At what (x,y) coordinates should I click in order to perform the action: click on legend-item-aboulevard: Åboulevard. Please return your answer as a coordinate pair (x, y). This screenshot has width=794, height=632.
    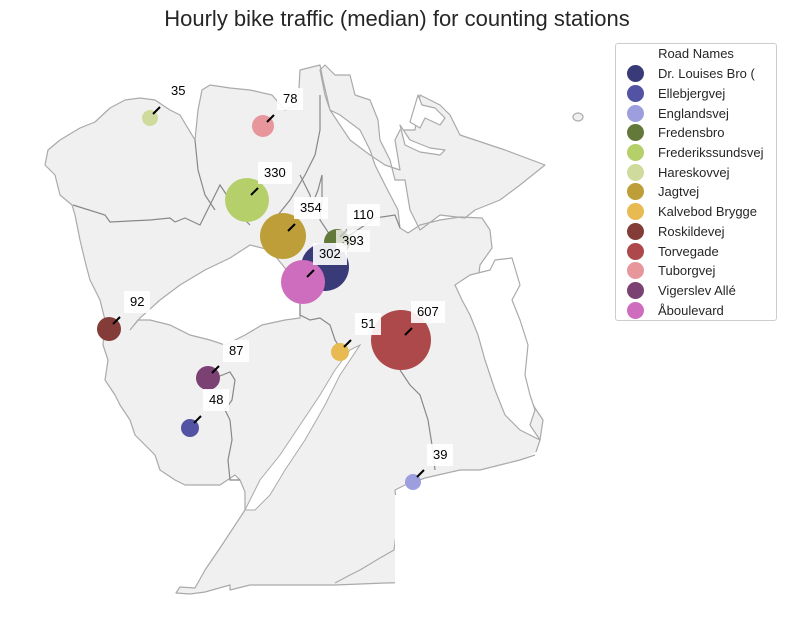
    Looking at the image, I should click on (696, 310).